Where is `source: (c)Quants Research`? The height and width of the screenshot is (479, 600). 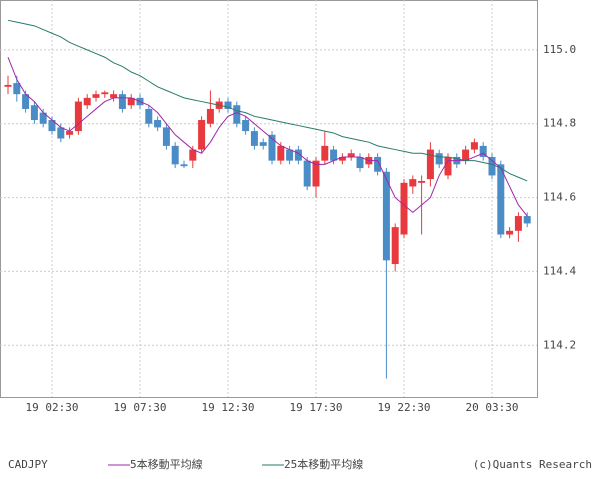
source: (c)Quants Research is located at coordinates (532, 464).